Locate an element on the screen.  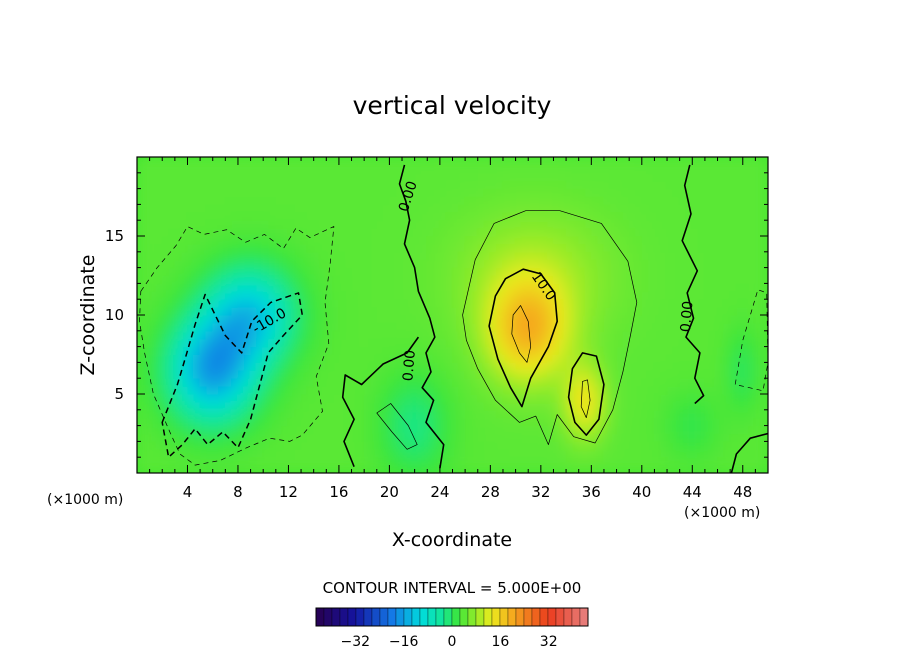
colorbar-cell is located at coordinates (408, 617).